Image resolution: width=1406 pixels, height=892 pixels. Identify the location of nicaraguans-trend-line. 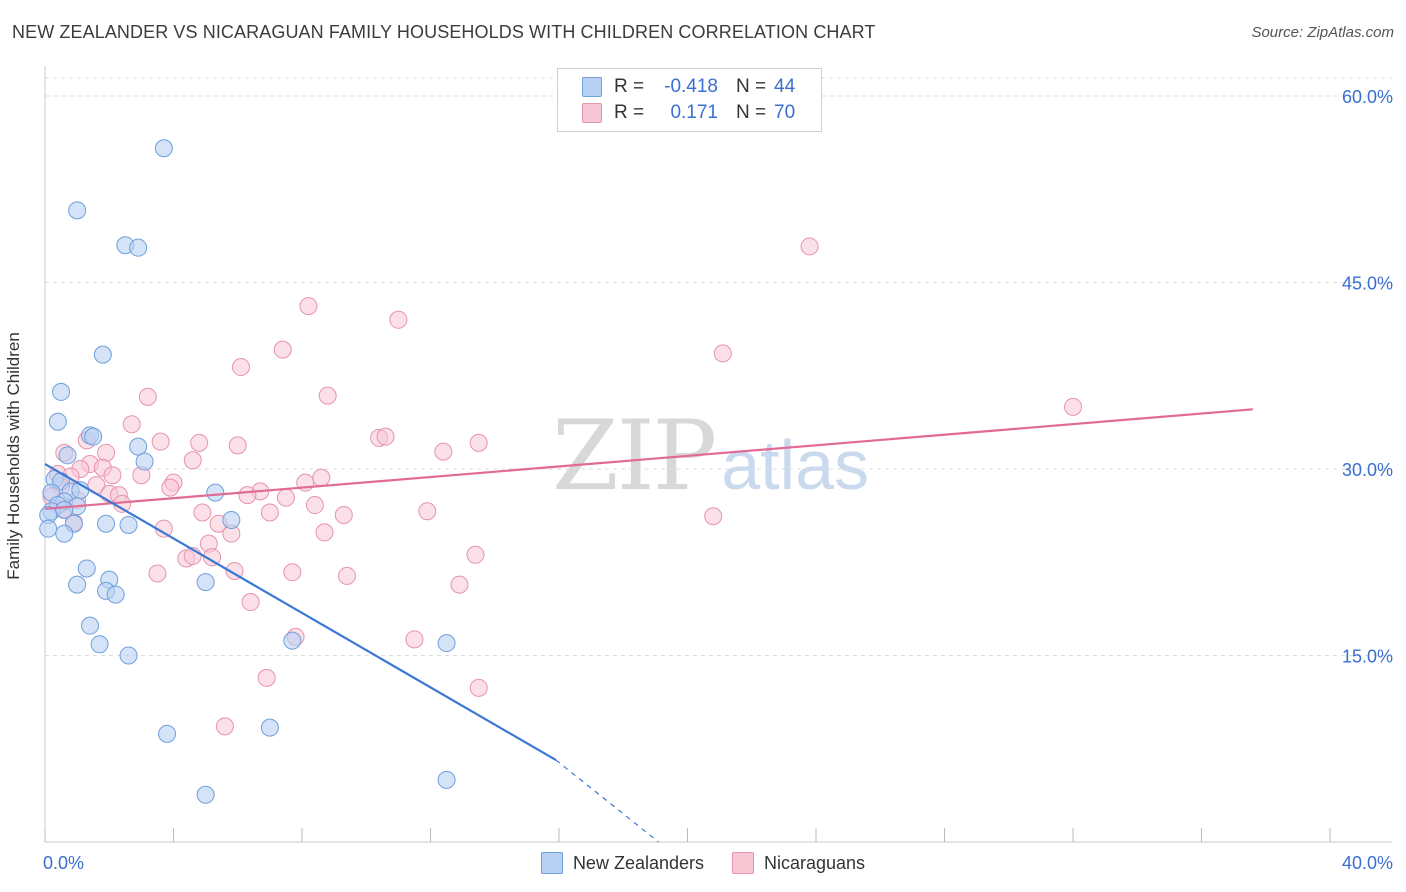
(648, 459).